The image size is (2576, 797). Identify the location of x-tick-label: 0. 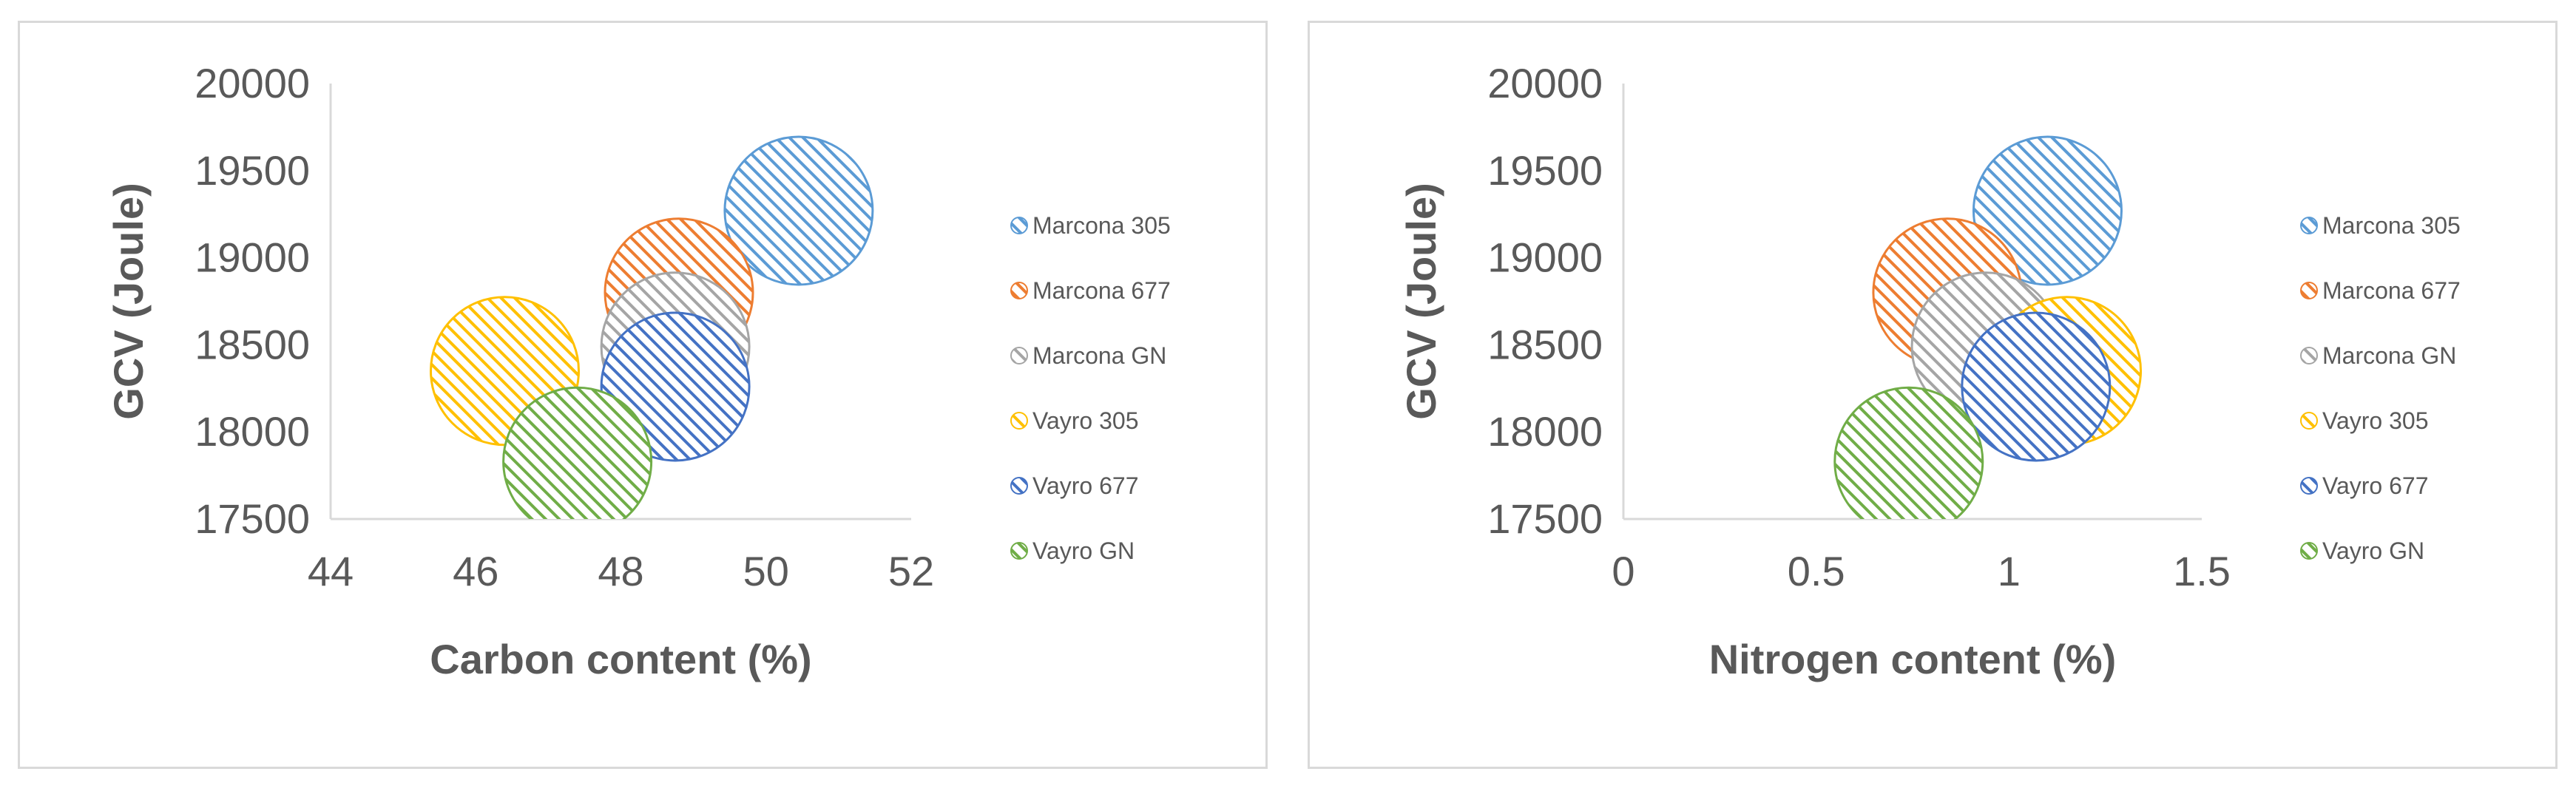
(1623, 571).